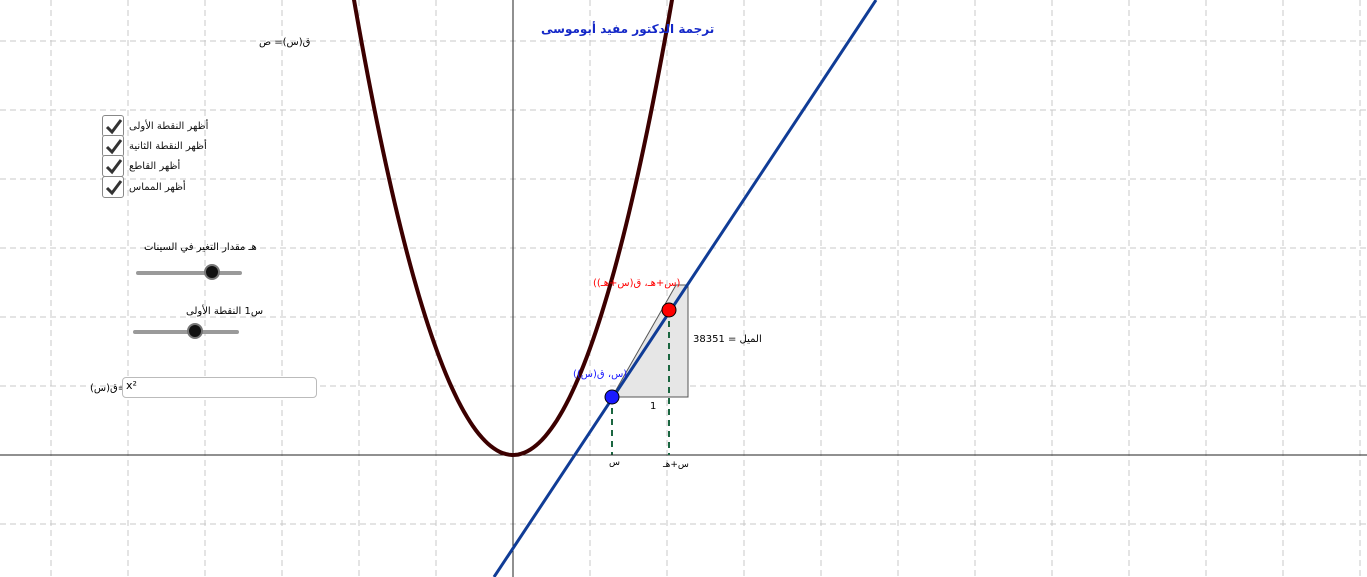 The image size is (1367, 577). Describe the element at coordinates (600, 374) in the screenshot. I see `point-1-label: (س، ق(س))` at that location.